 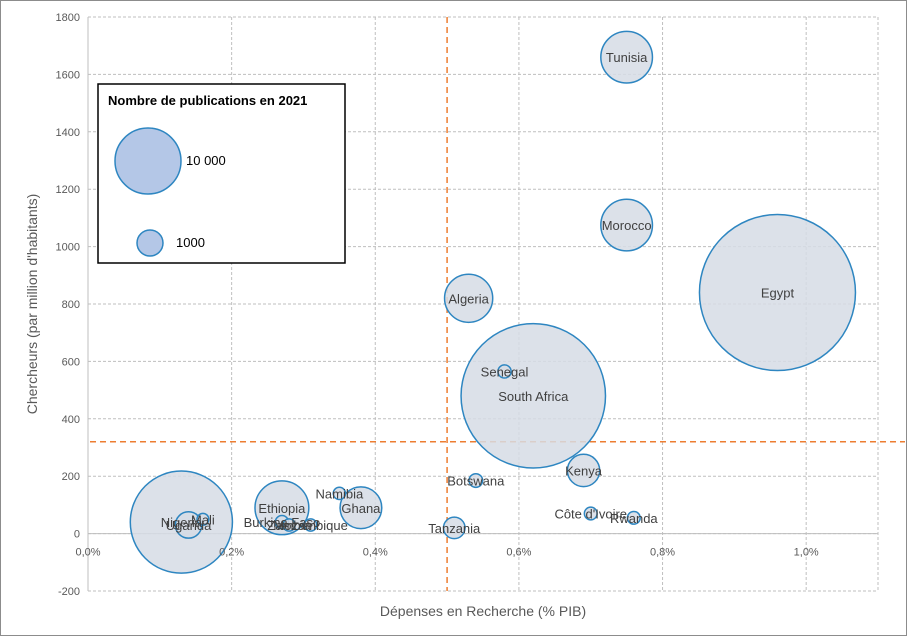 I want to click on x-tick-label: 0,8%, so click(x=662, y=553).